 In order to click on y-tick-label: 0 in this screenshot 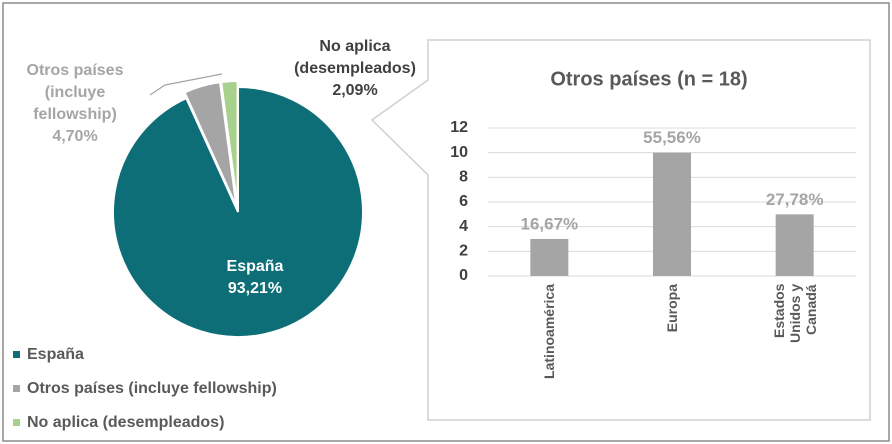, I will do `click(463, 275)`.